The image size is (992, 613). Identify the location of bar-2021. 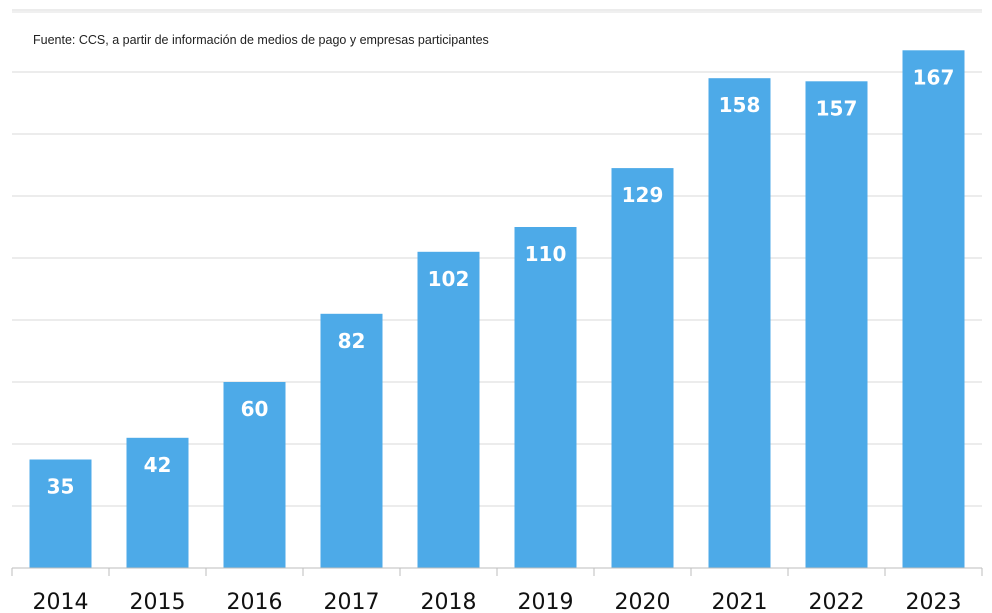
(739, 323).